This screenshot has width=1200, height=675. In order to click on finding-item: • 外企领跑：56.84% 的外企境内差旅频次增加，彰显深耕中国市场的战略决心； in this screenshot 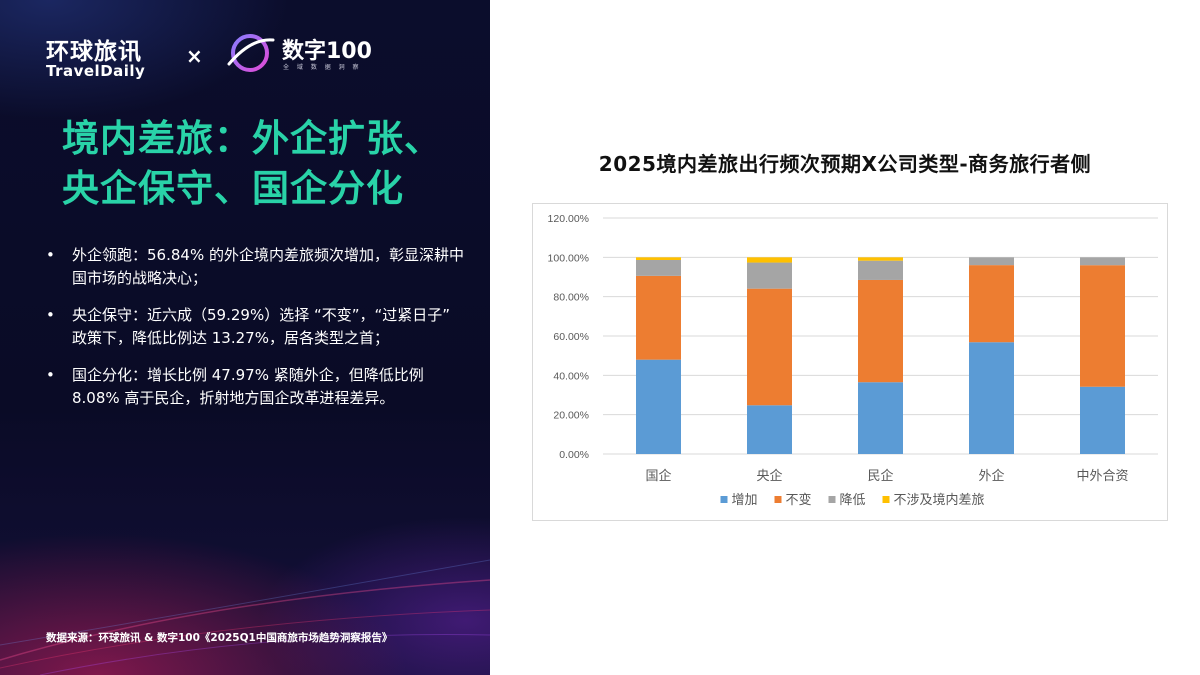, I will do `click(254, 267)`.